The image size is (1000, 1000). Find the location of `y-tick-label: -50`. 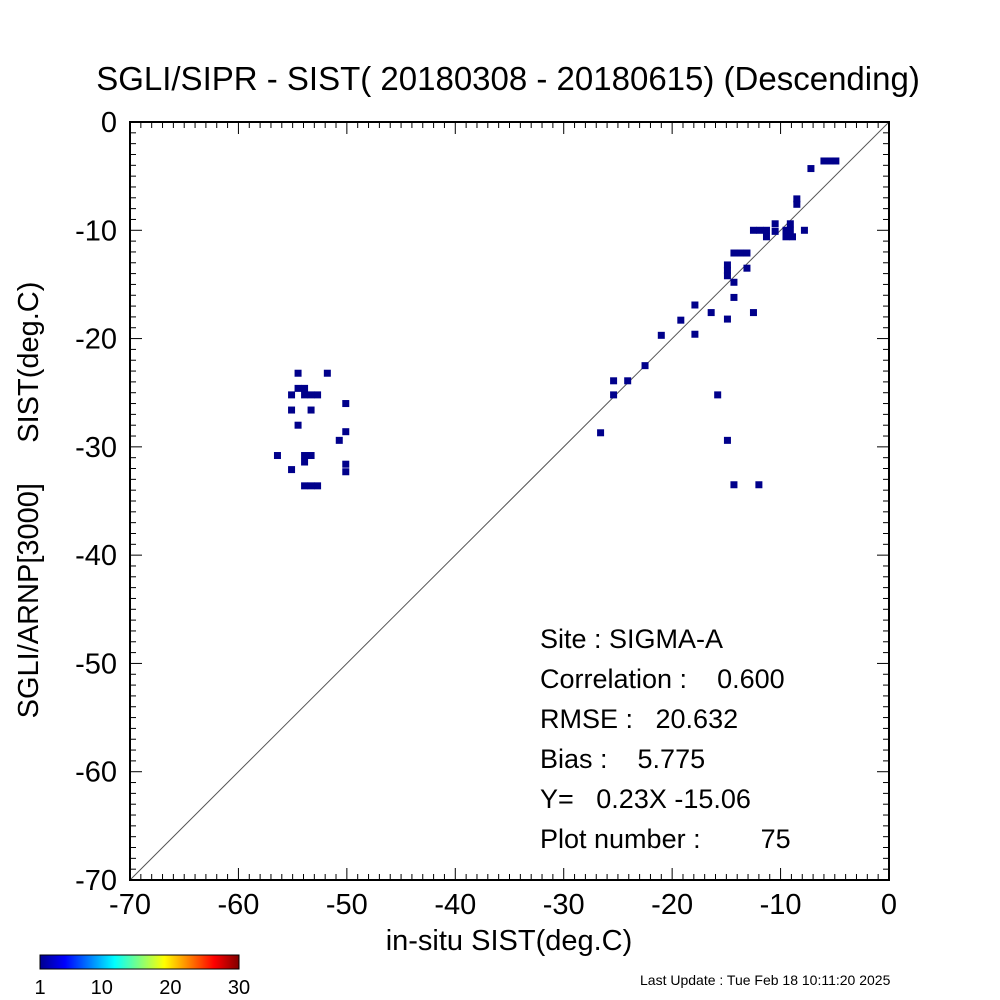

y-tick-label: -50 is located at coordinates (96, 664).